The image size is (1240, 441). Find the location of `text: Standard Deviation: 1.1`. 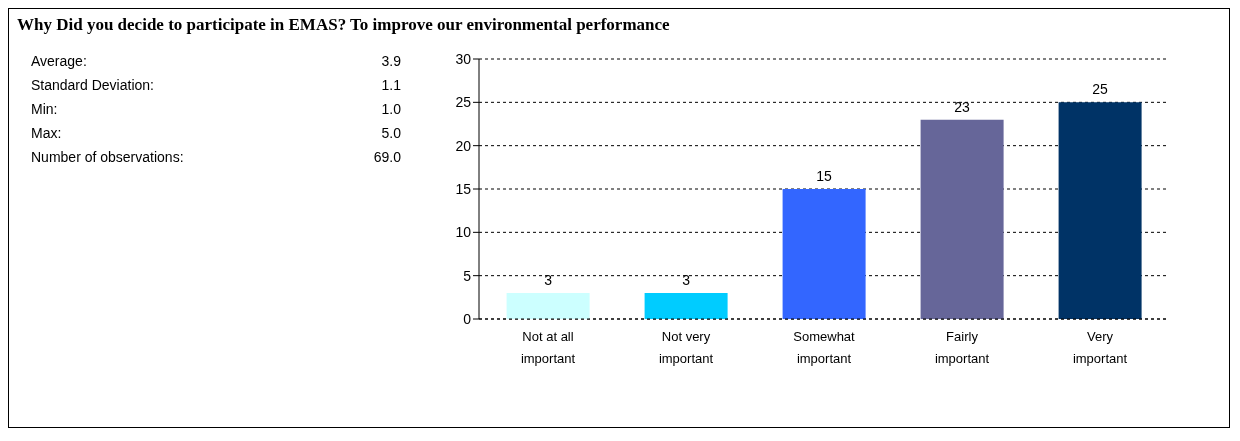

text: Standard Deviation: 1.1 is located at coordinates (216, 85).